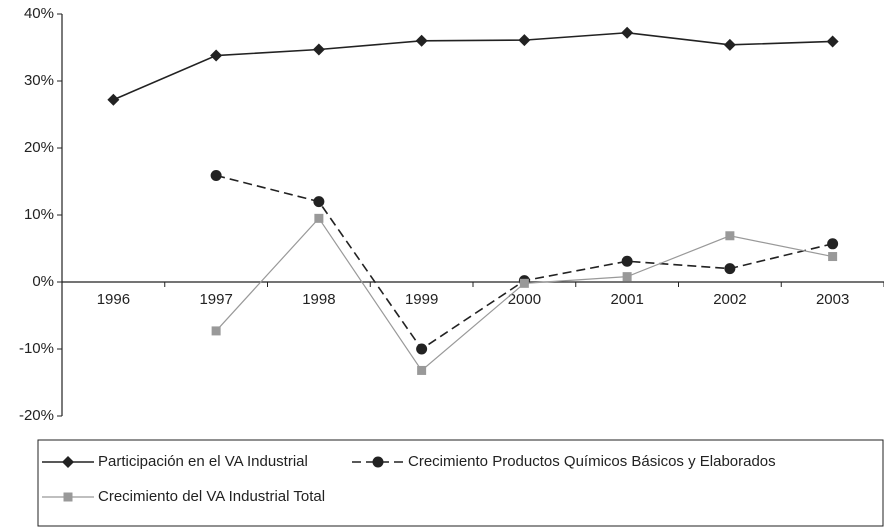  What do you see at coordinates (39, 214) in the screenshot?
I see `y-tick-label: 10%` at bounding box center [39, 214].